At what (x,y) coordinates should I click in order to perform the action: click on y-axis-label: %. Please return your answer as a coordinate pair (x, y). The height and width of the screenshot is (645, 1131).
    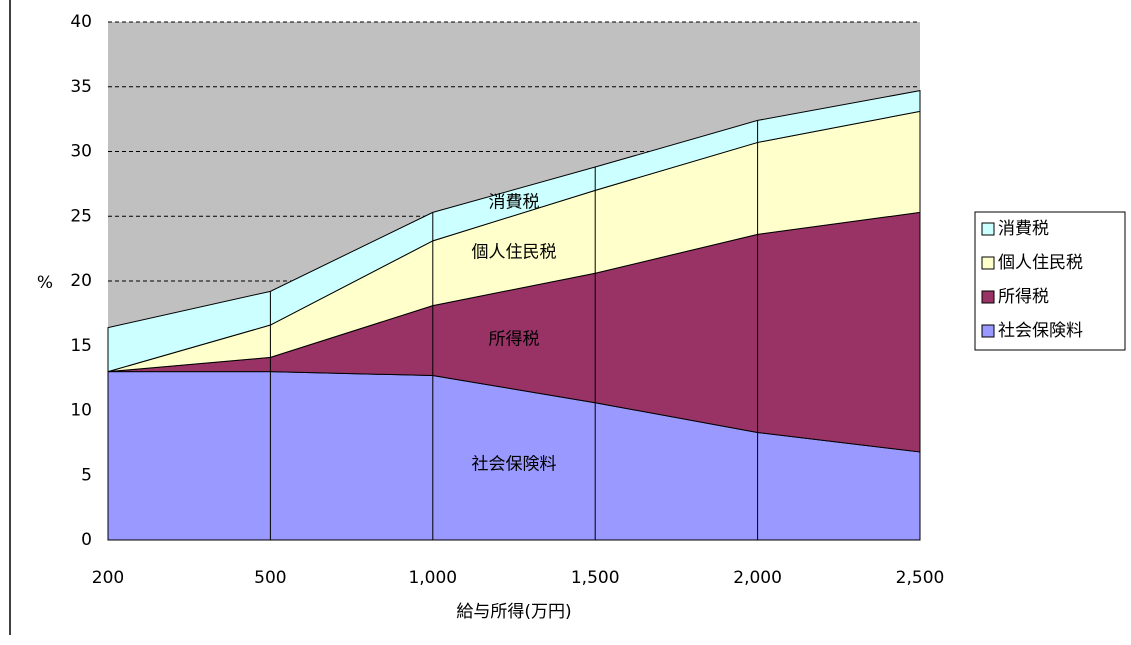
    Looking at the image, I should click on (45, 283).